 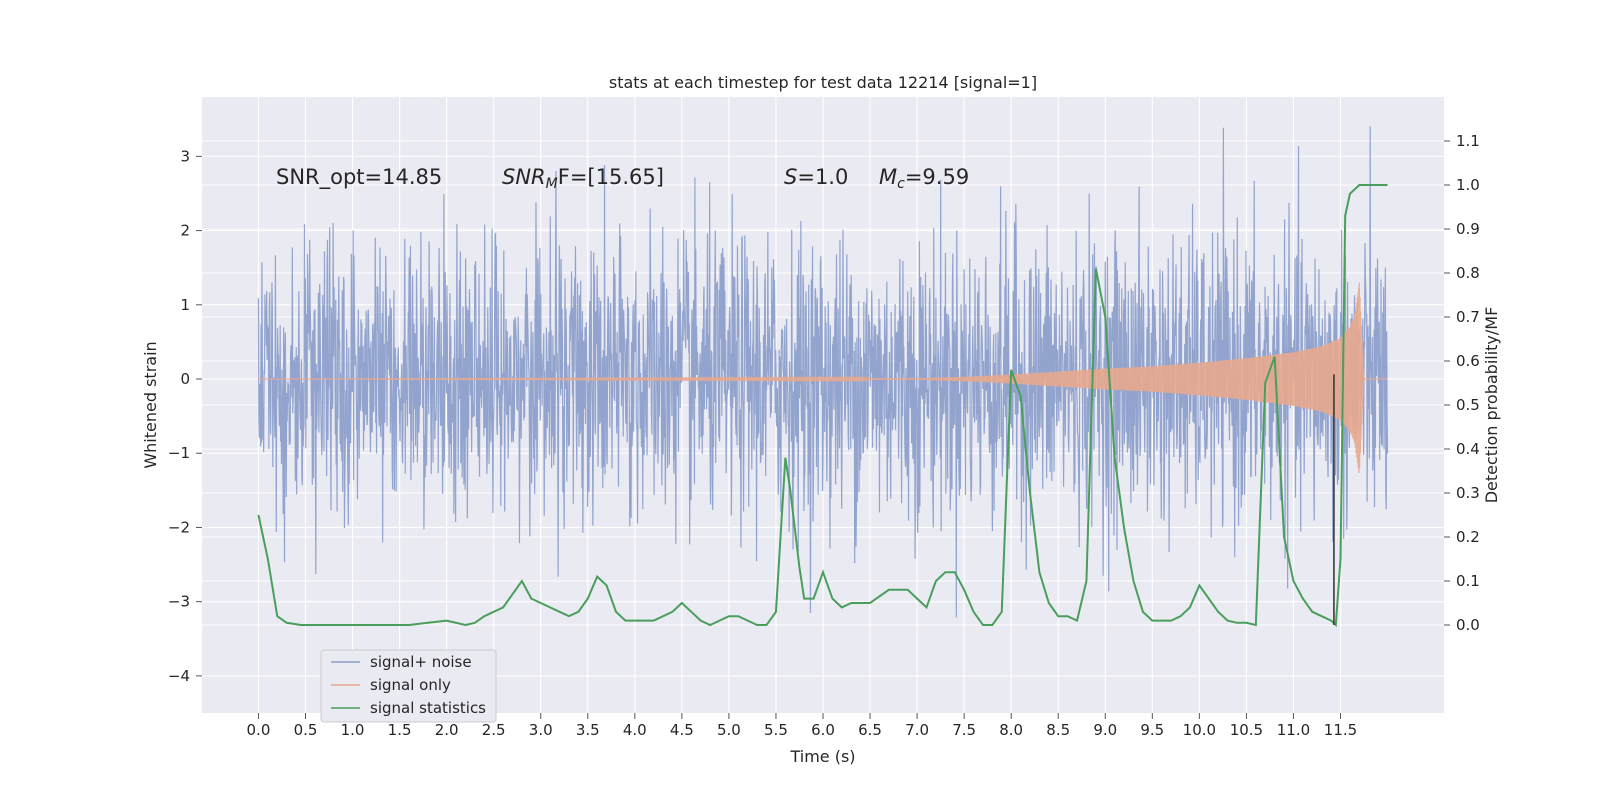 I want to click on x-tick-label: 4.5, so click(x=682, y=730).